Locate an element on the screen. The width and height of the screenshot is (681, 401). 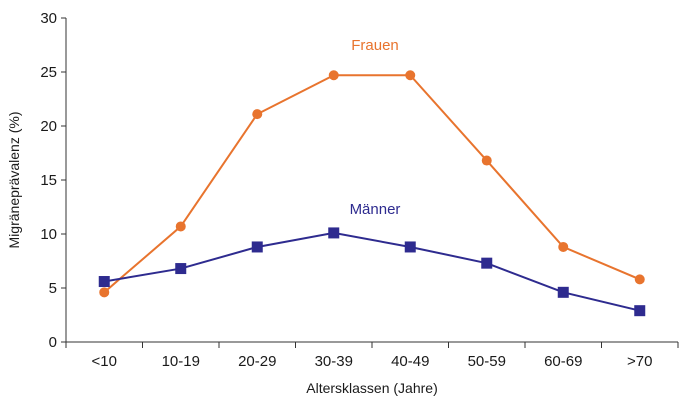
y-tick-label: 30 is located at coordinates (48, 18).